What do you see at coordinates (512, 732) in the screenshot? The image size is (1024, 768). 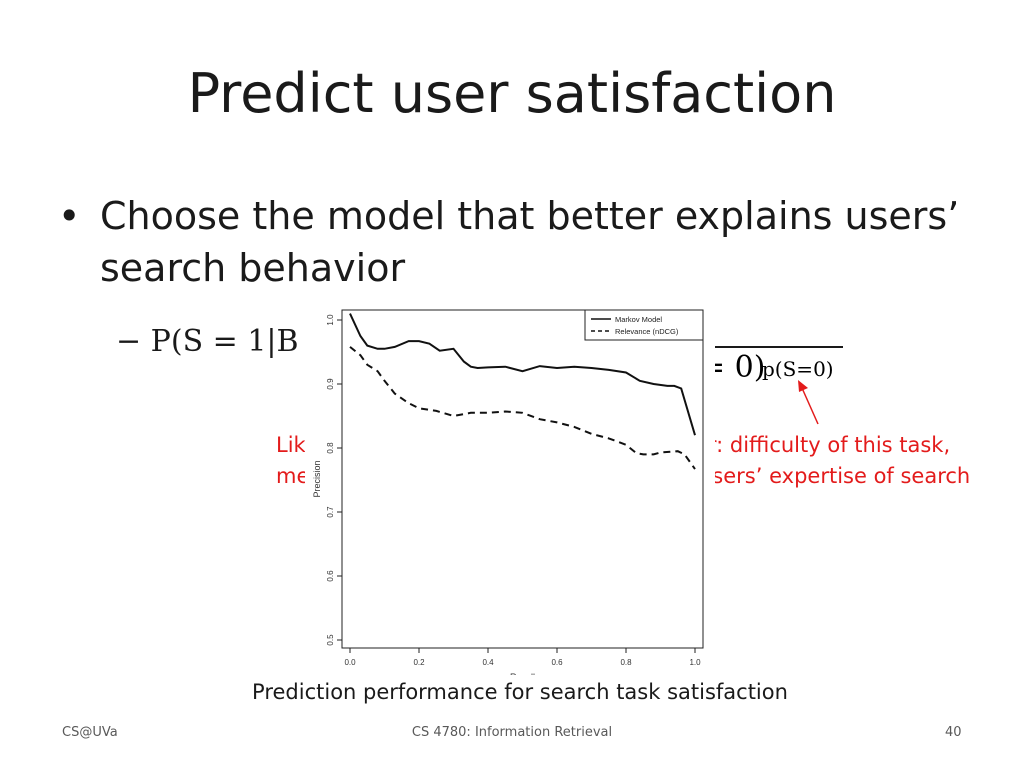 I see `footer-center: CS 4780: Information Retrieval` at bounding box center [512, 732].